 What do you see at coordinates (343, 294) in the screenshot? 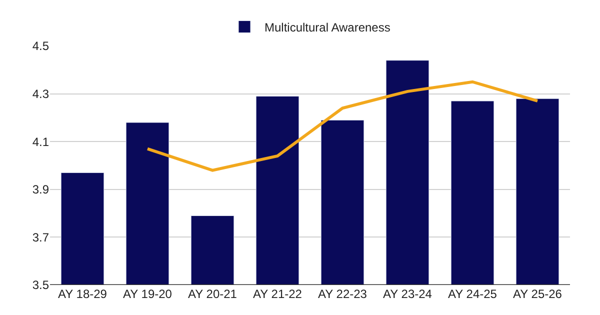
I see `x-tick-label: AY 22-23` at bounding box center [343, 294].